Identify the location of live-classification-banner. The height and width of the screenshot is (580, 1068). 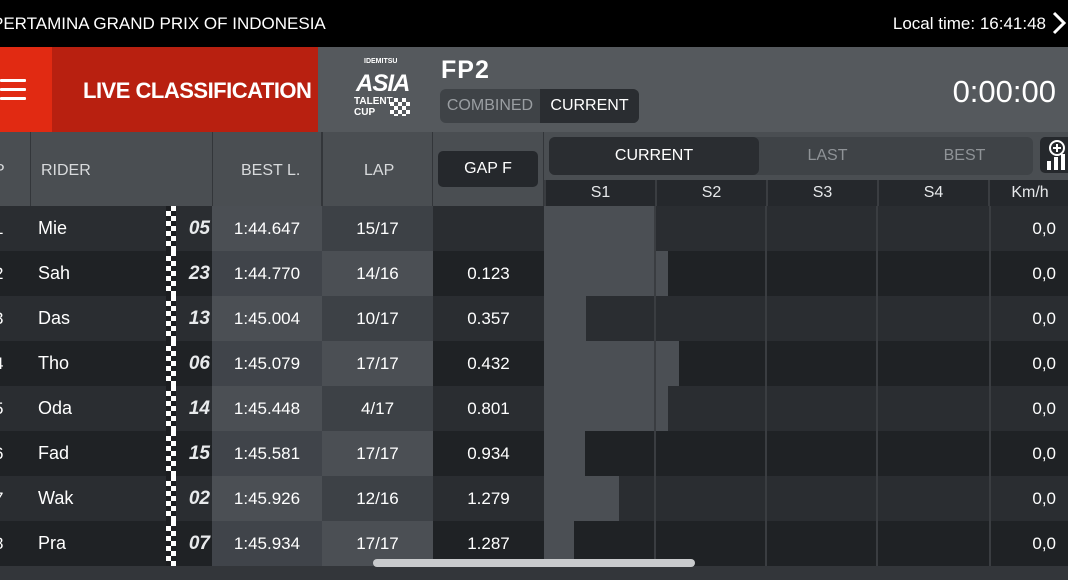
(185, 89).